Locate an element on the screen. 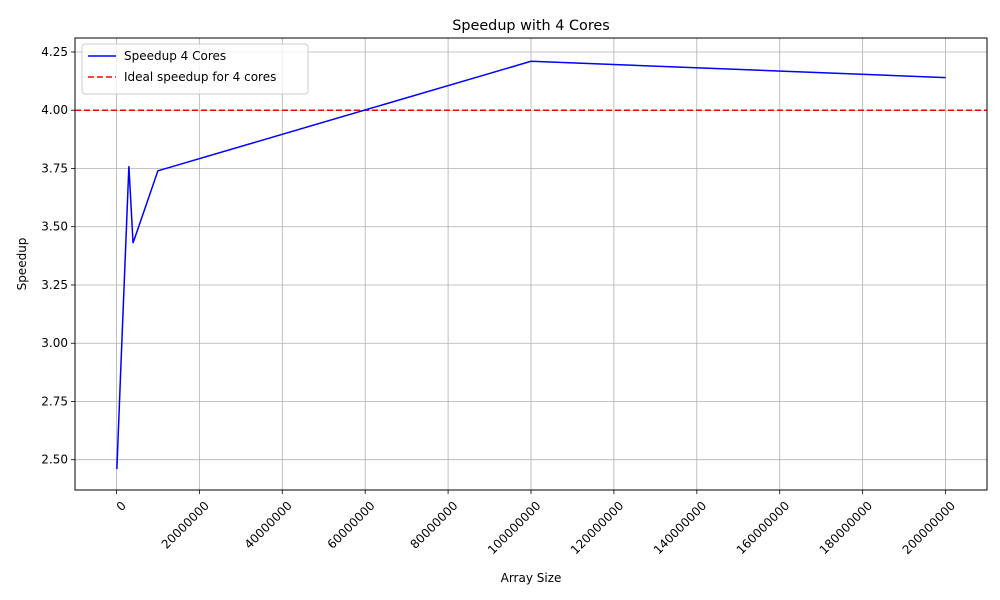  y-tick-label: 4.00 is located at coordinates (54, 110).